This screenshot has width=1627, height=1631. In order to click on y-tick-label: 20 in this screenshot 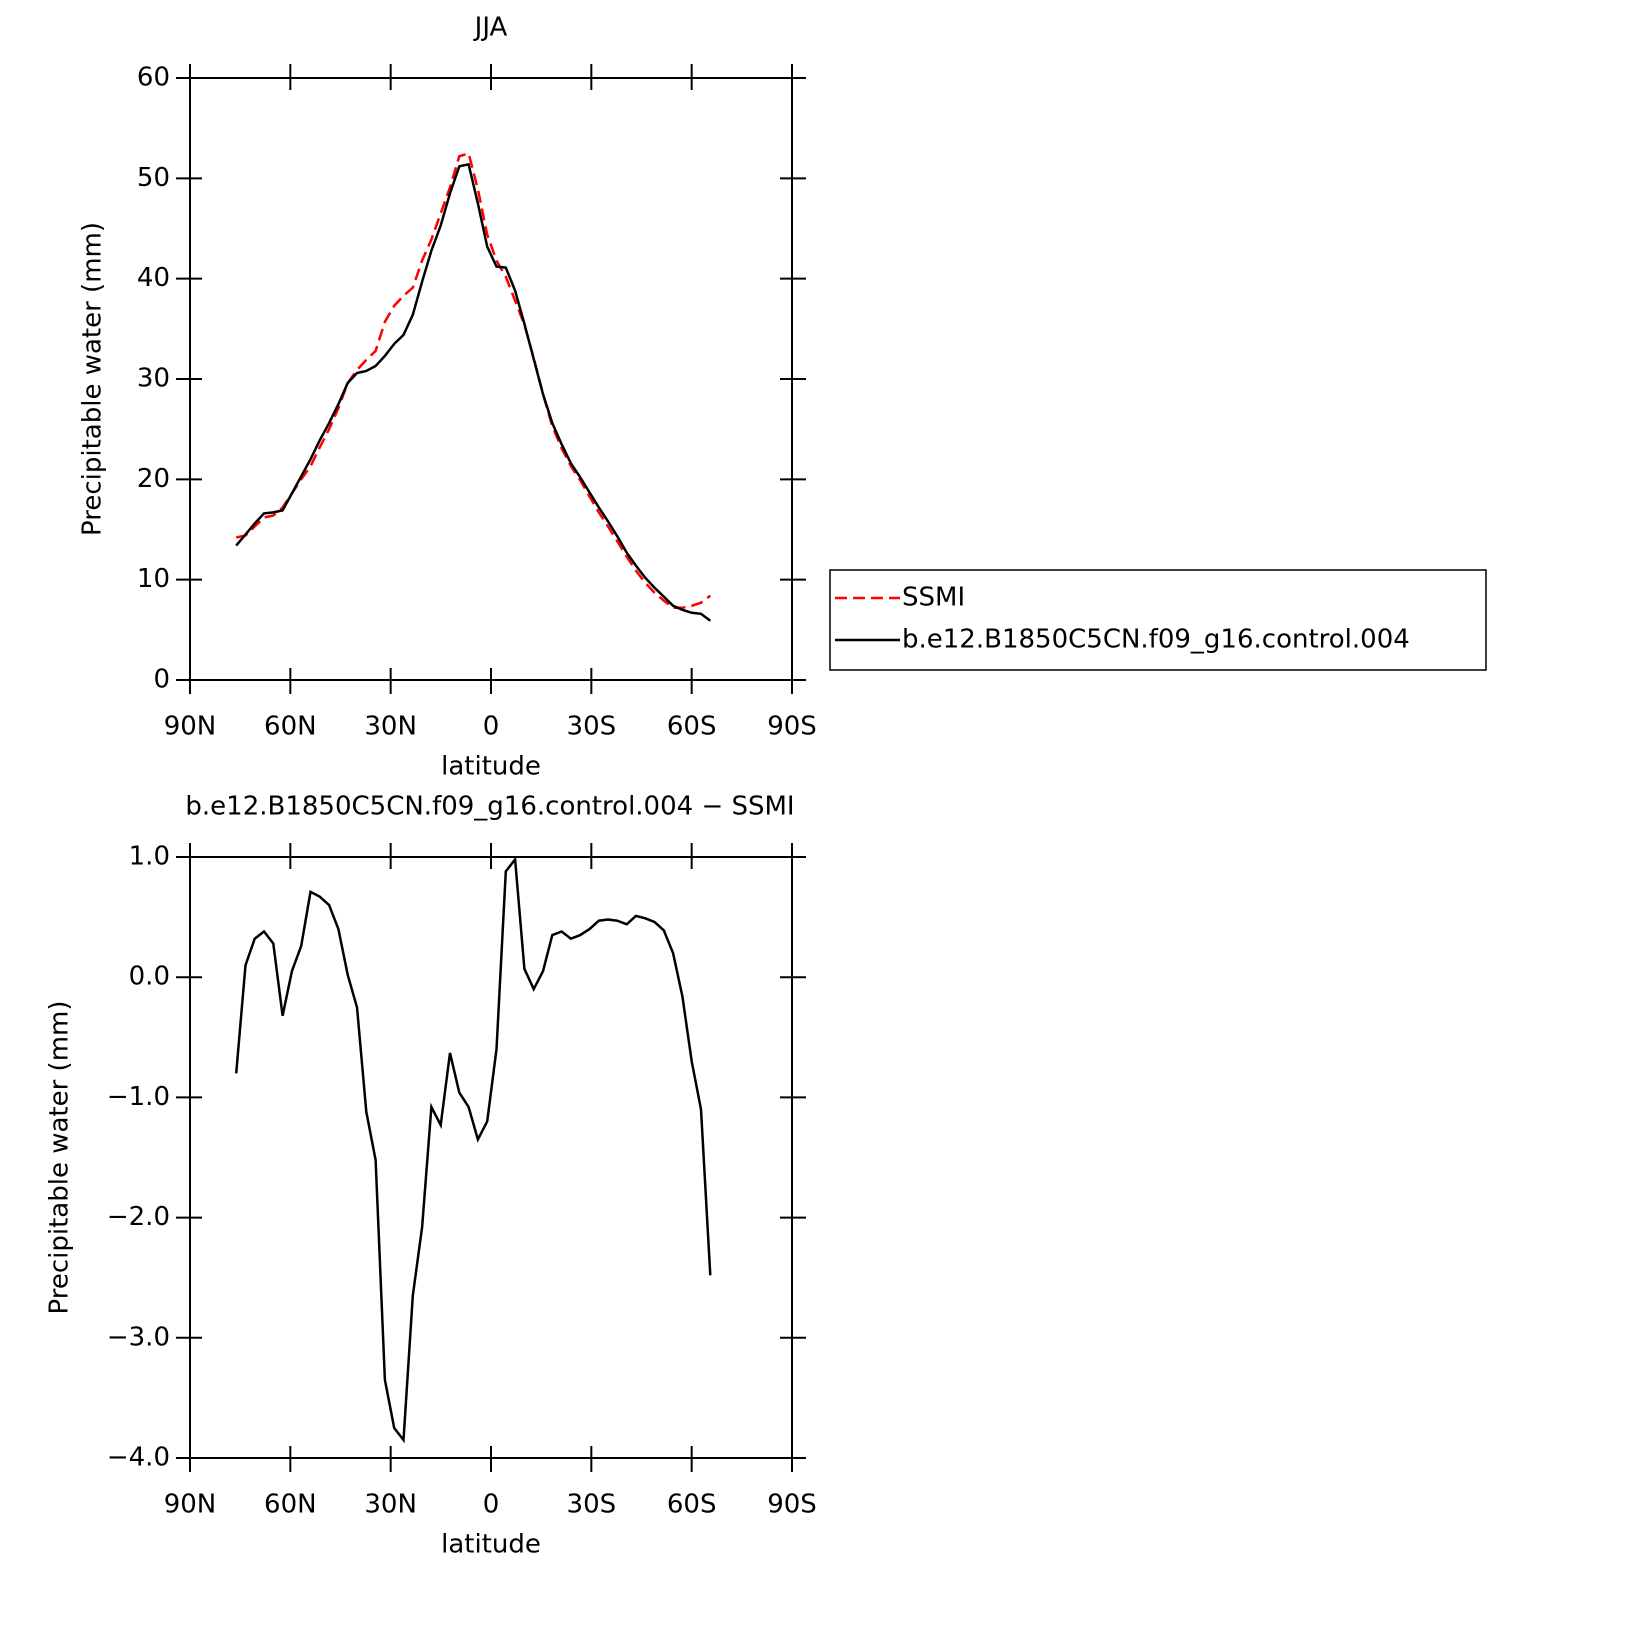, I will do `click(153, 479)`.